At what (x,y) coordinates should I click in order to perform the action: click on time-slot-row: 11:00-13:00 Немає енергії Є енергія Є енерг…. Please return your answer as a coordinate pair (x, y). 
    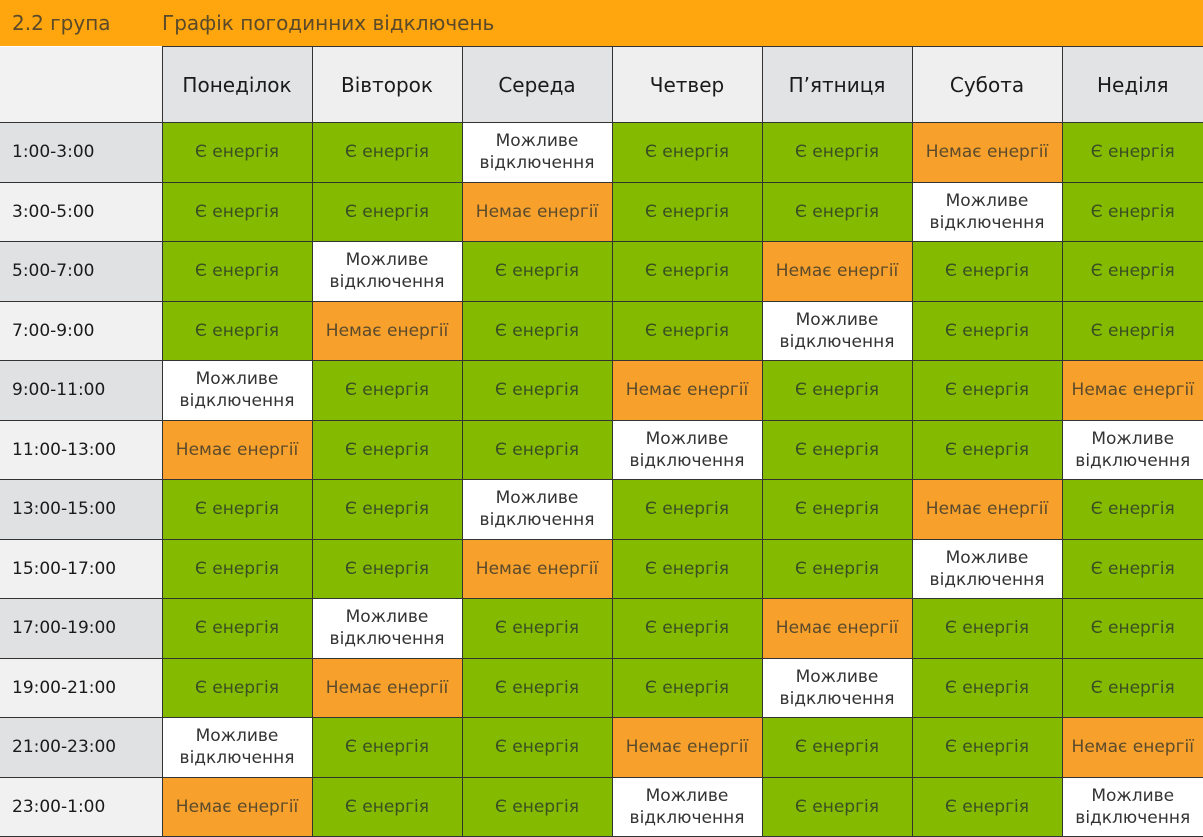
    Looking at the image, I should click on (601, 449).